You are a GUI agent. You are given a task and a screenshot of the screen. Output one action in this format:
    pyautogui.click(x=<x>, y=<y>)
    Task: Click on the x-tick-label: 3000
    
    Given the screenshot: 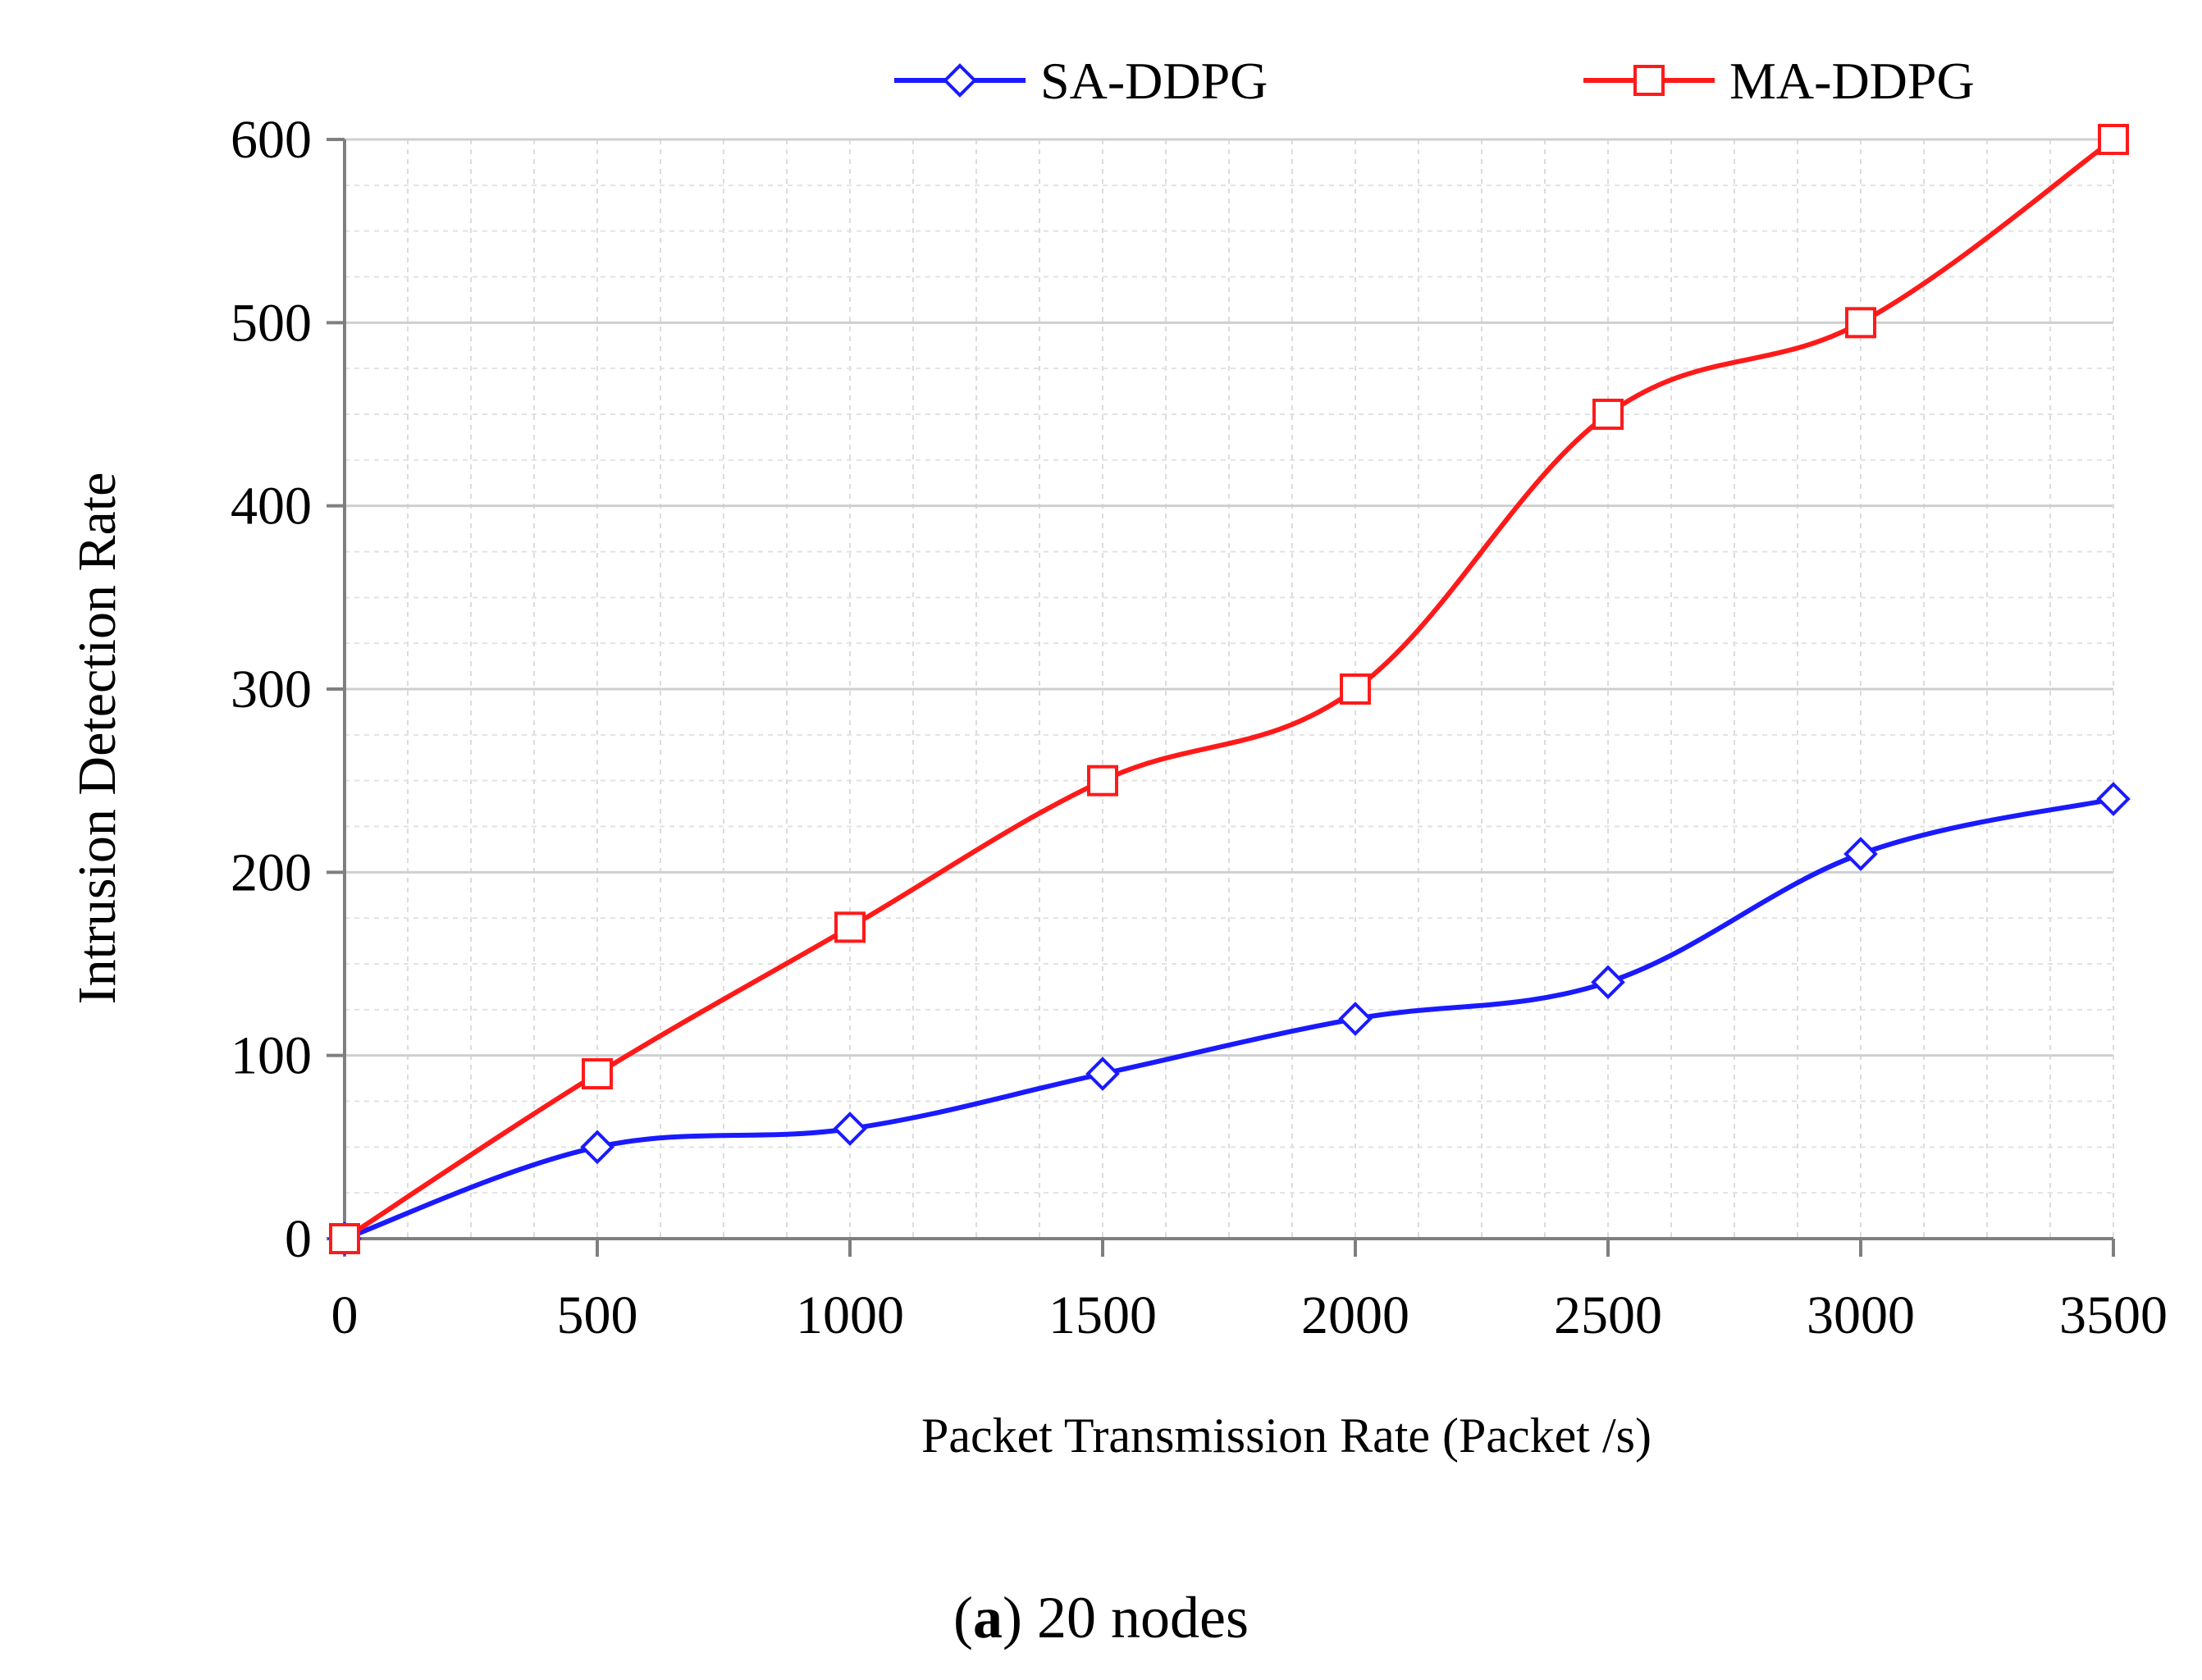 What is the action you would take?
    pyautogui.click(x=1861, y=1315)
    